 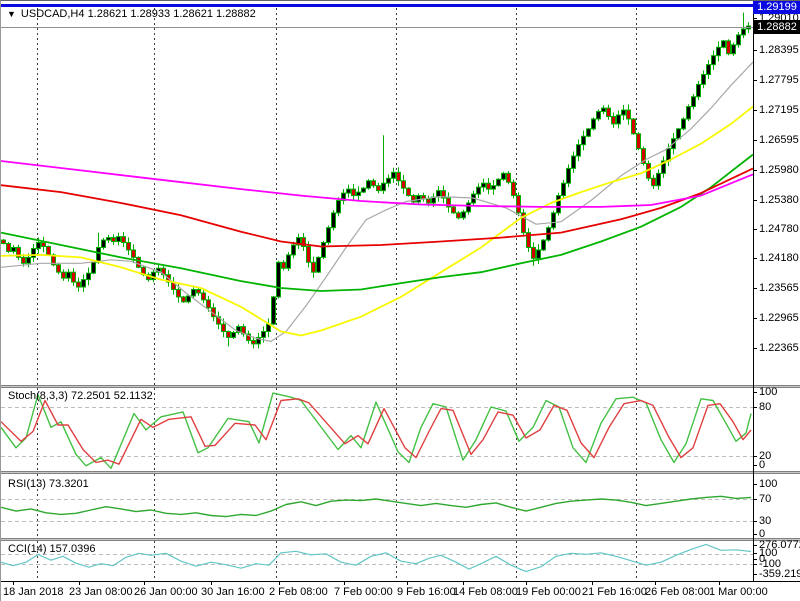 I want to click on rsi-axis-label: 0, so click(x=762, y=534).